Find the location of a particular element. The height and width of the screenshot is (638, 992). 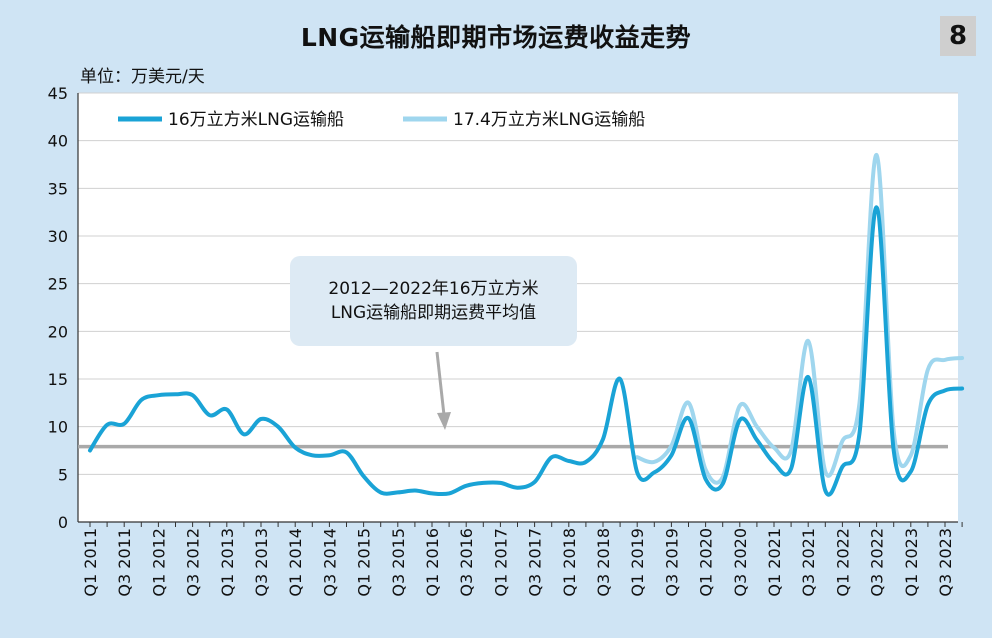

annotation-line-1: 2012—2022年16万立方米 is located at coordinates (433, 289).